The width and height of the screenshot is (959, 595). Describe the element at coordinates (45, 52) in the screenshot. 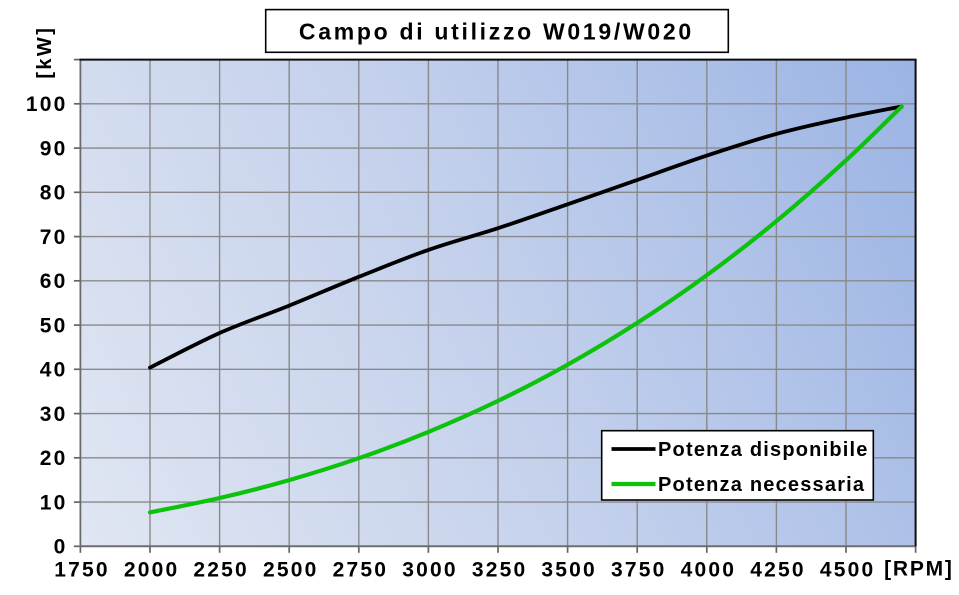

I see `svg-text: [kW]` at that location.